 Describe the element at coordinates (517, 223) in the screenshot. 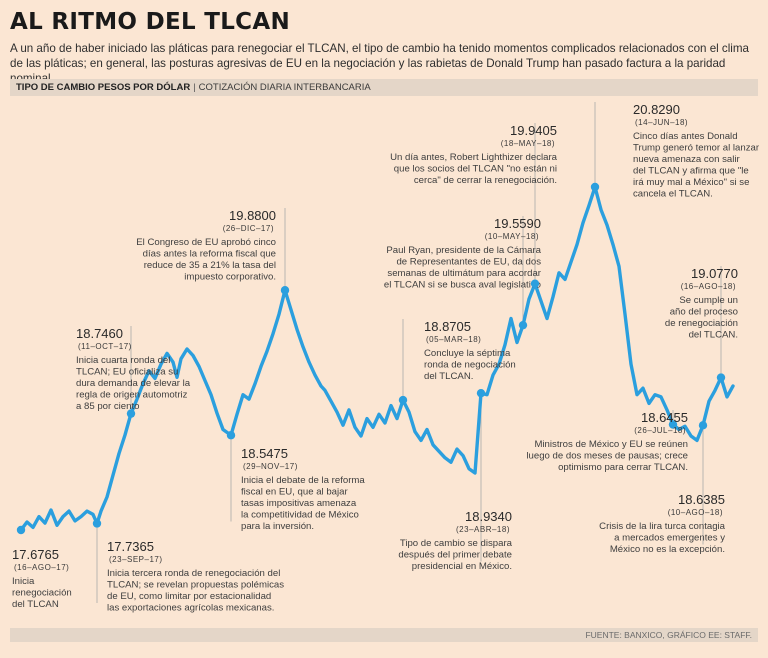

I see `annotation-value: 19.5590` at that location.